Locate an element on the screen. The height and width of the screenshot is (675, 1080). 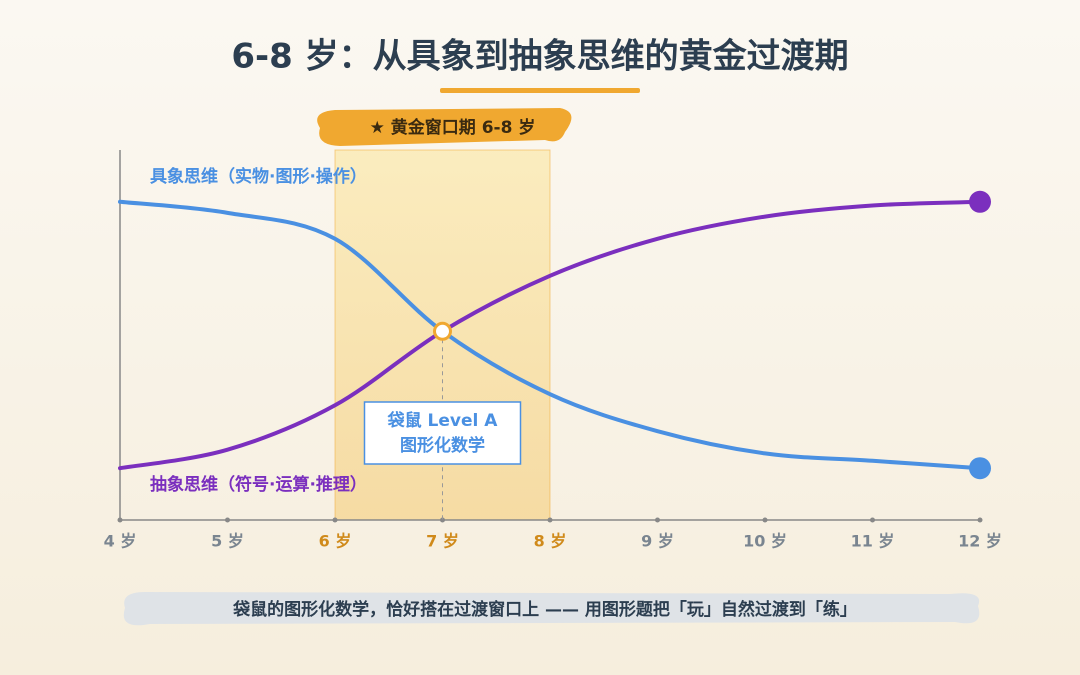
title-underline is located at coordinates (540, 90).